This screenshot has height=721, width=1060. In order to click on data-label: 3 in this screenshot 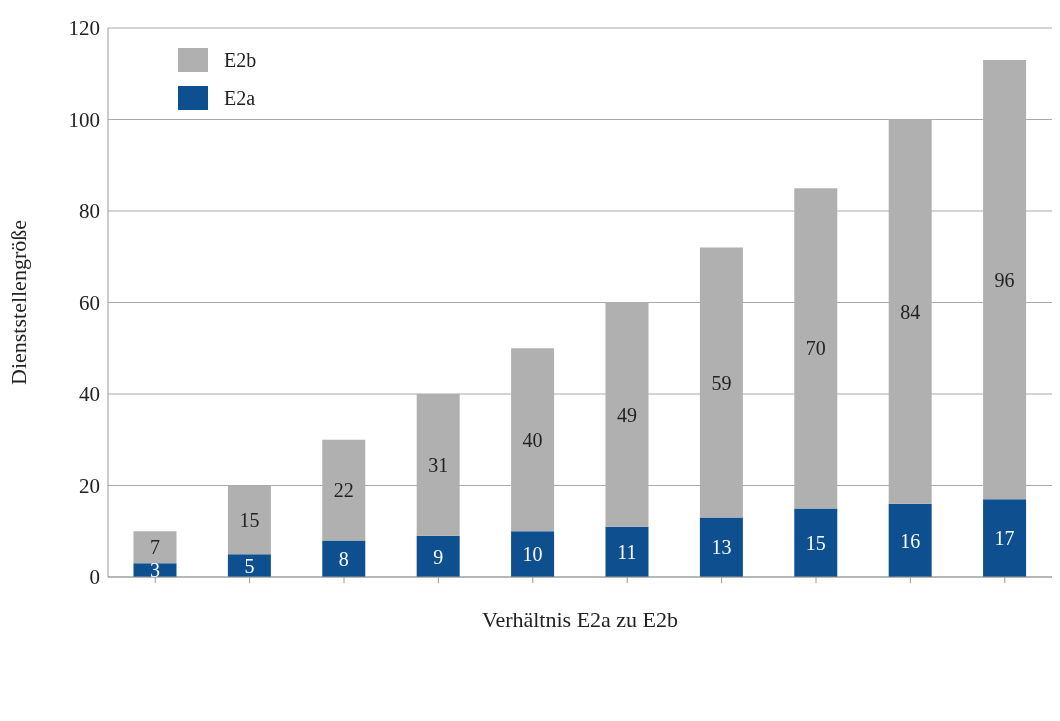, I will do `click(154, 570)`.